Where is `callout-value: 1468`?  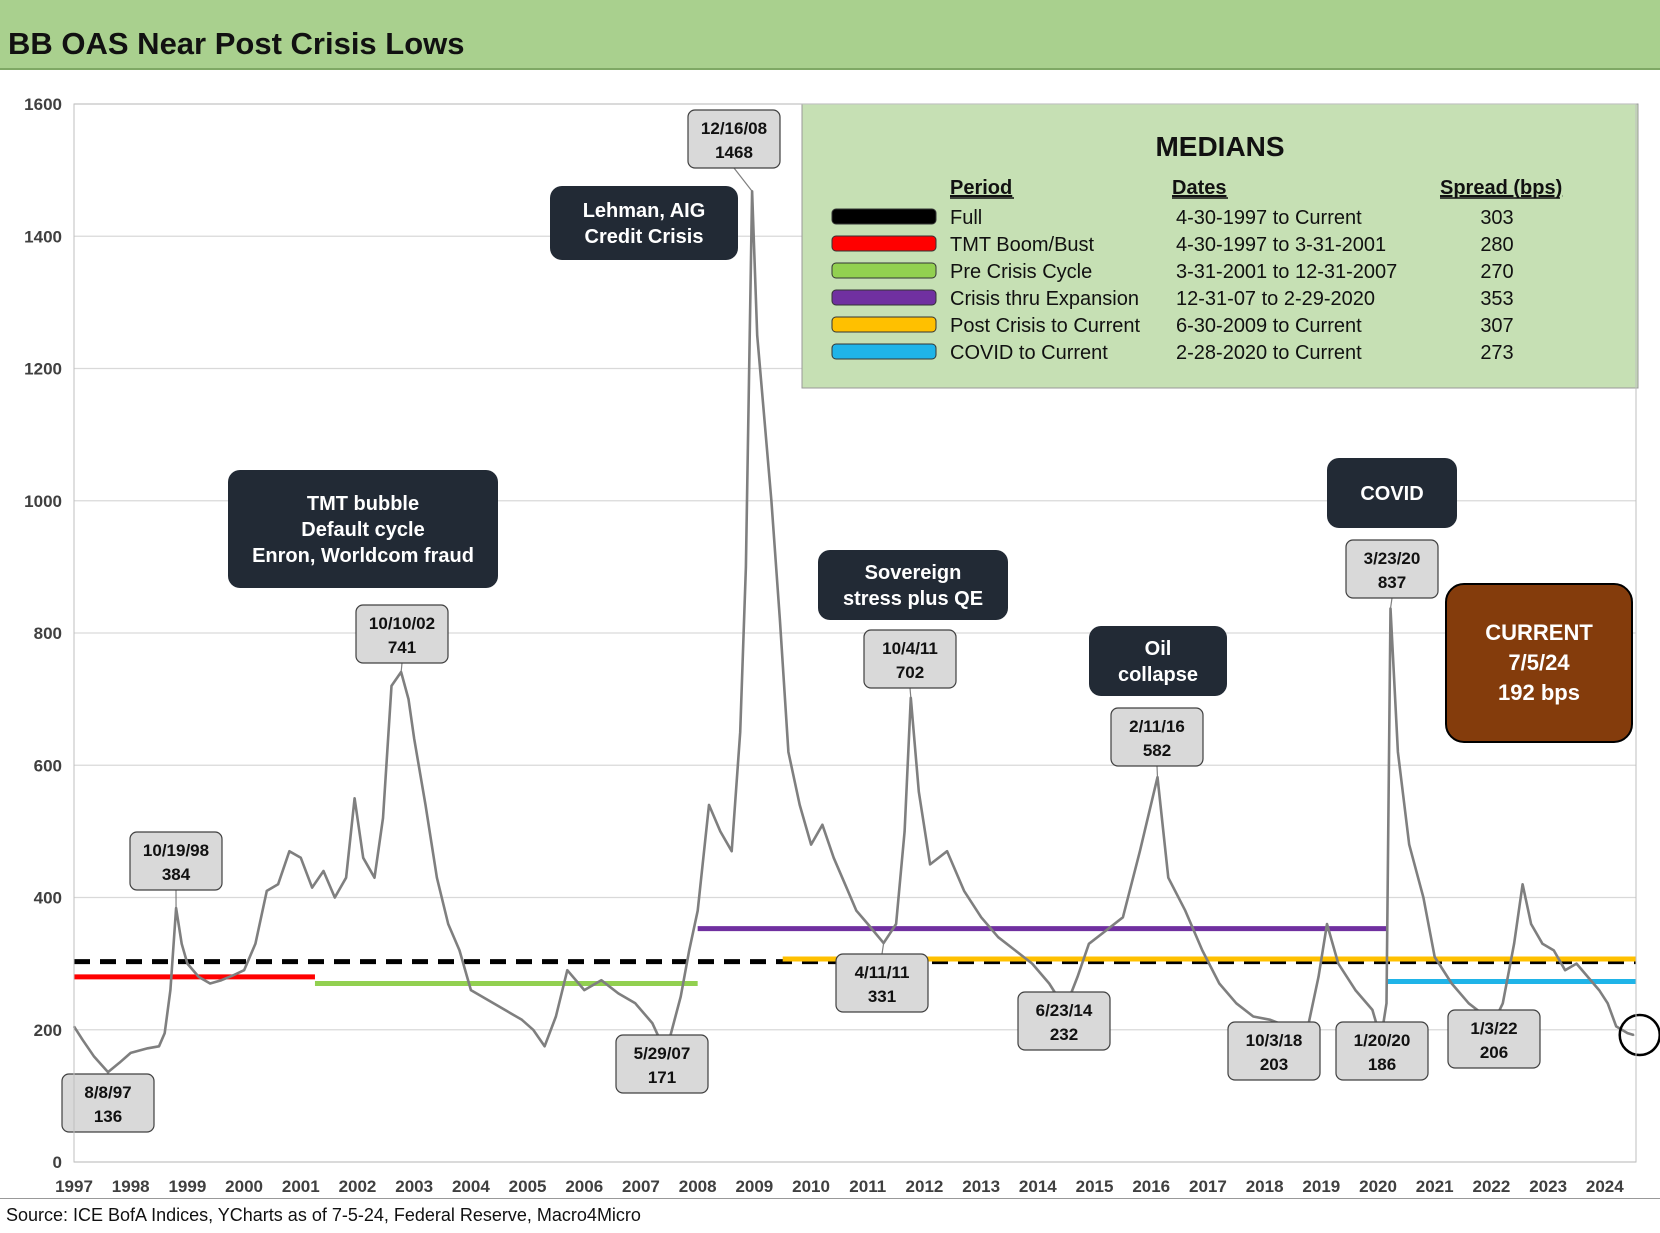
callout-value: 1468 is located at coordinates (734, 152).